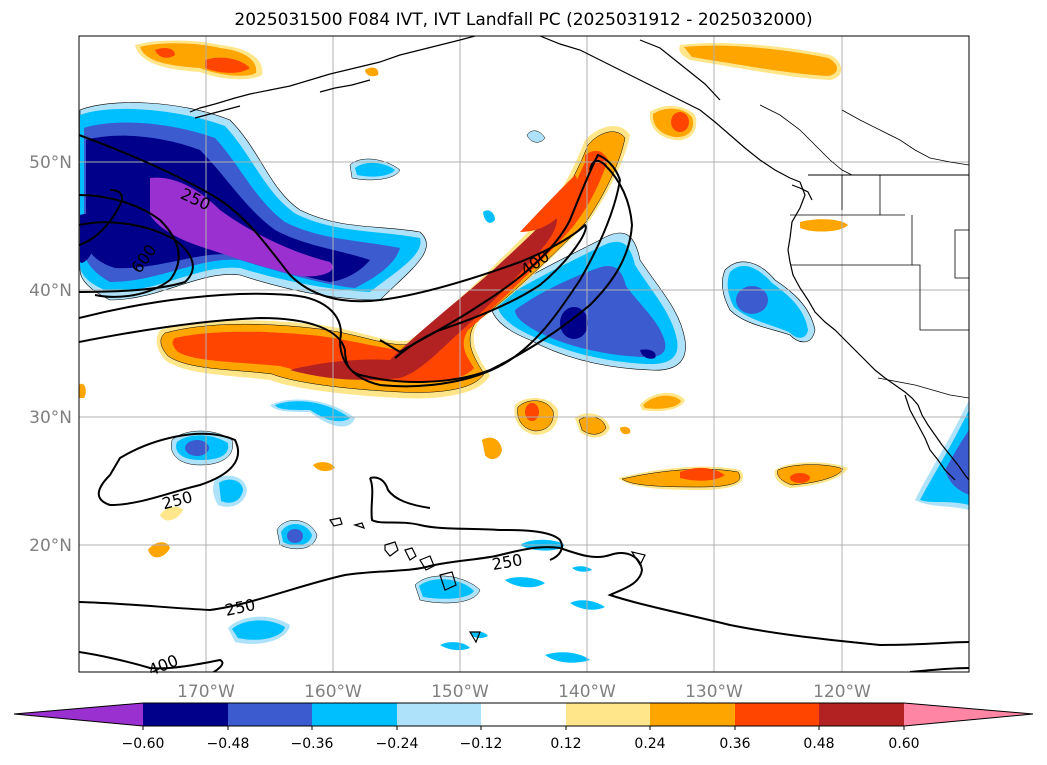 This screenshot has width=1047, height=765. Describe the element at coordinates (168, 469) in the screenshot. I see `contour-250-south-west` at that location.